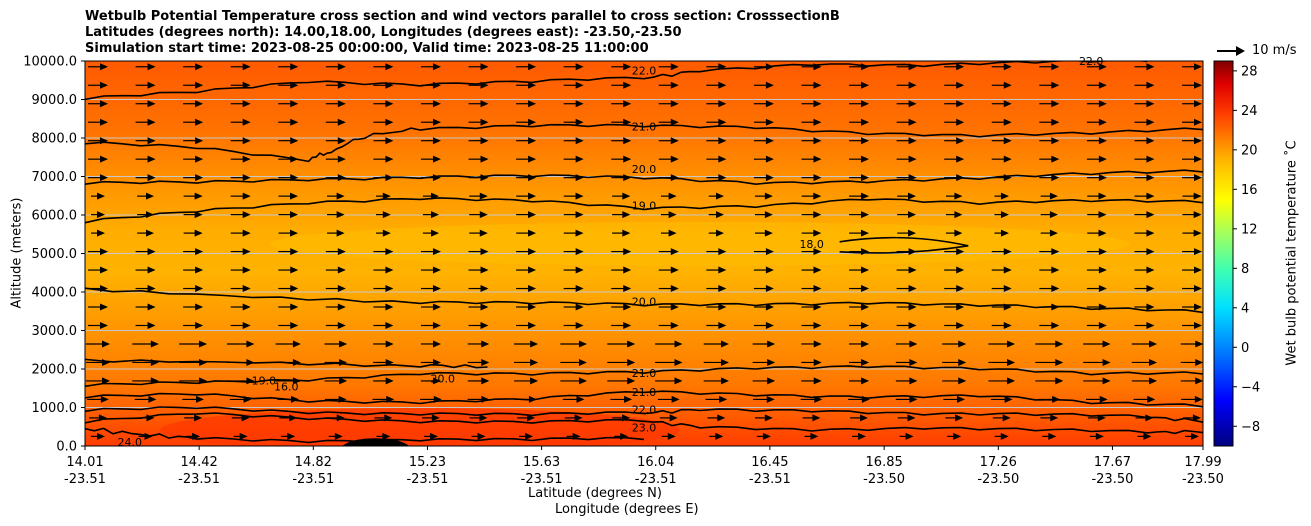 The height and width of the screenshot is (526, 1311). I want to click on contour-label: 20.0, so click(644, 169).